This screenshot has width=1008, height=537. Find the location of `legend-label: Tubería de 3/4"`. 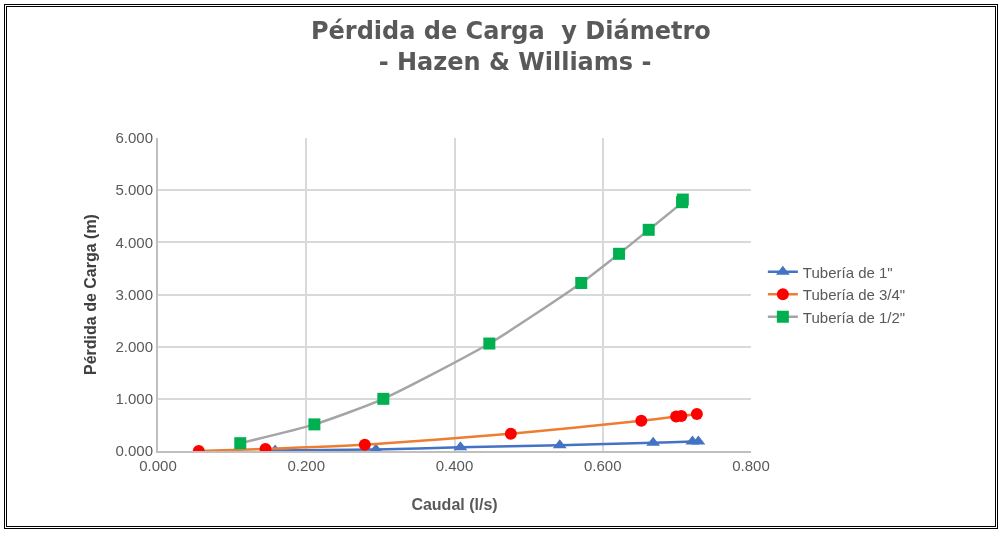

legend-label: Tubería de 3/4" is located at coordinates (854, 295).